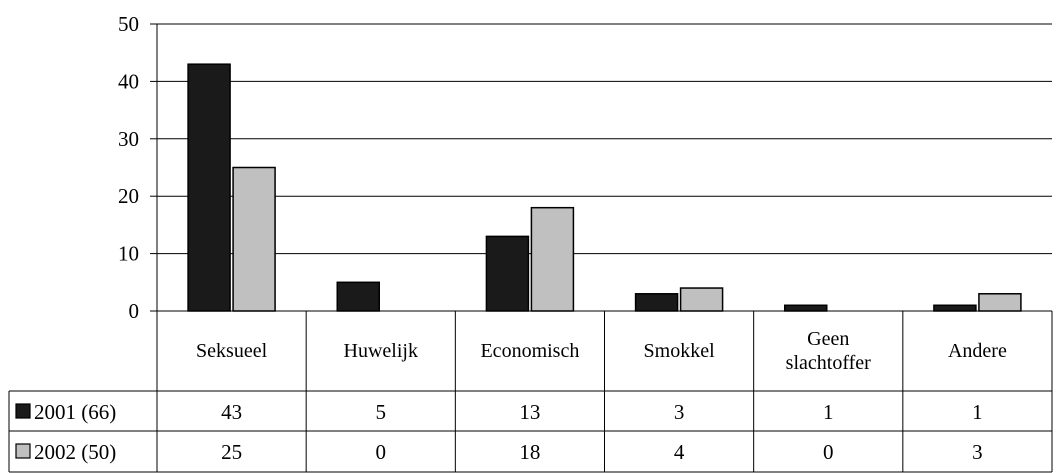  Describe the element at coordinates (128, 24) in the screenshot. I see `y-tick-label: 50` at that location.